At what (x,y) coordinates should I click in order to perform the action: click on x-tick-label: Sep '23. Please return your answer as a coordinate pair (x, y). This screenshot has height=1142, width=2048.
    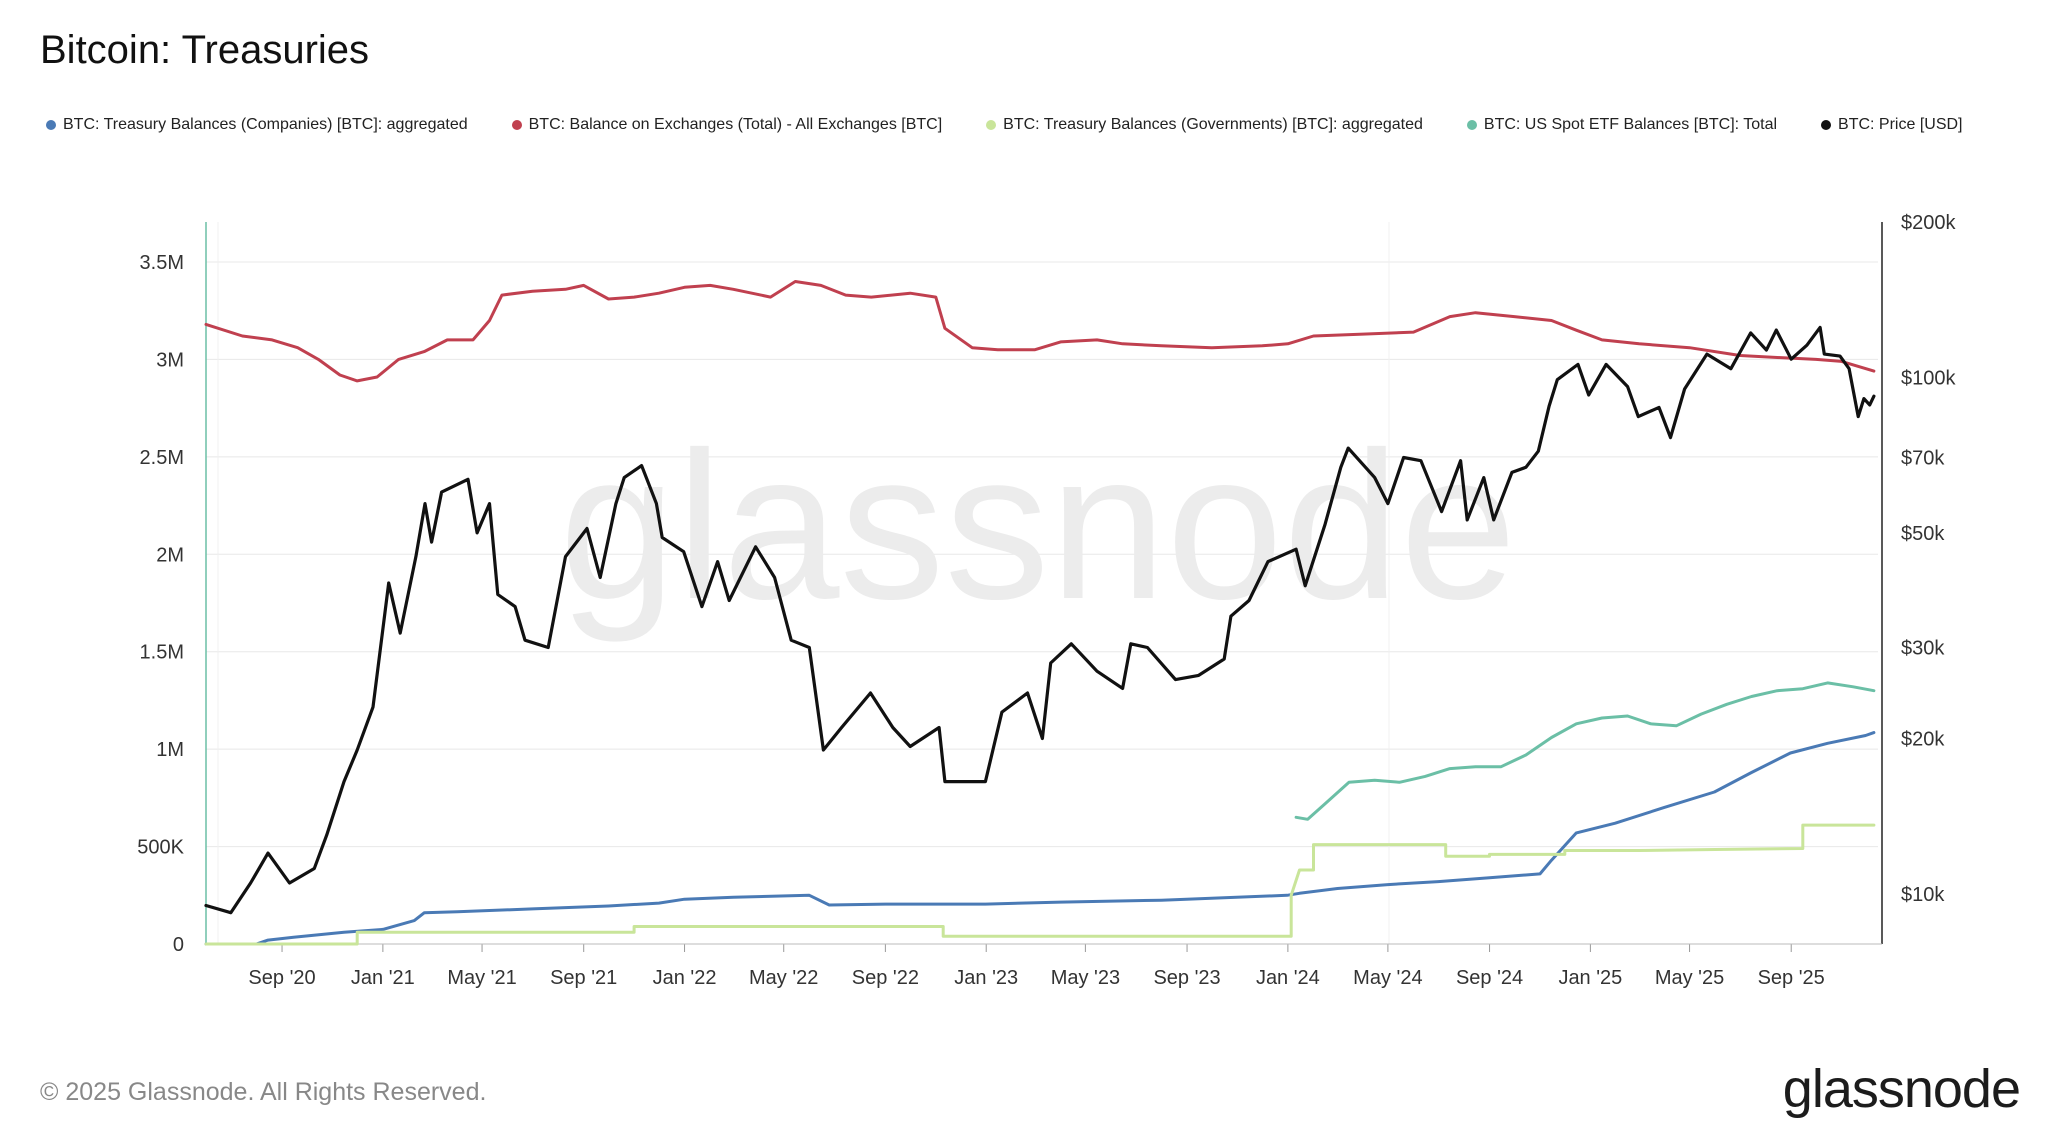
    Looking at the image, I should click on (1186, 978).